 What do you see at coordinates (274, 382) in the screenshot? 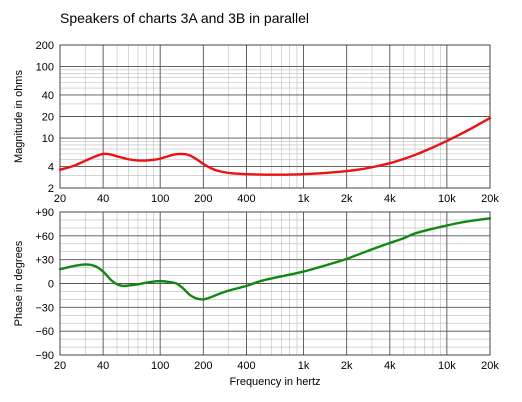
I see `x-axis-label: Frequency in hertz` at bounding box center [274, 382].